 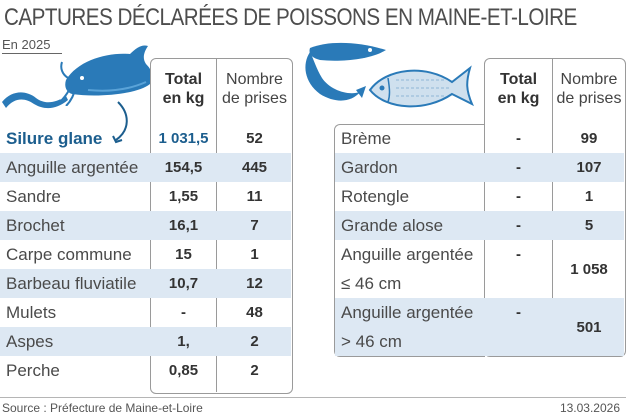 What do you see at coordinates (72, 167) in the screenshot?
I see `species-name: Anguille argentée` at bounding box center [72, 167].